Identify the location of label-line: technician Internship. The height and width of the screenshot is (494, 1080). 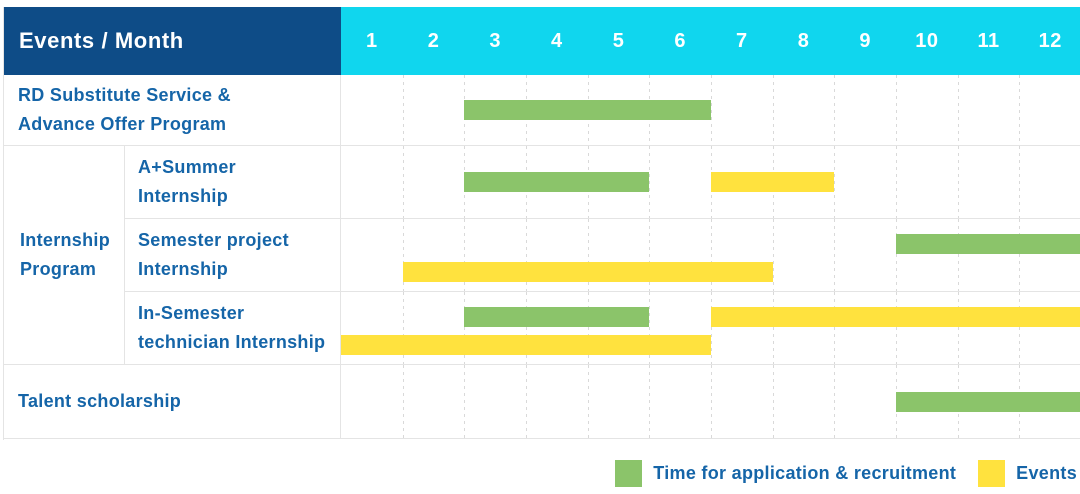
(232, 342).